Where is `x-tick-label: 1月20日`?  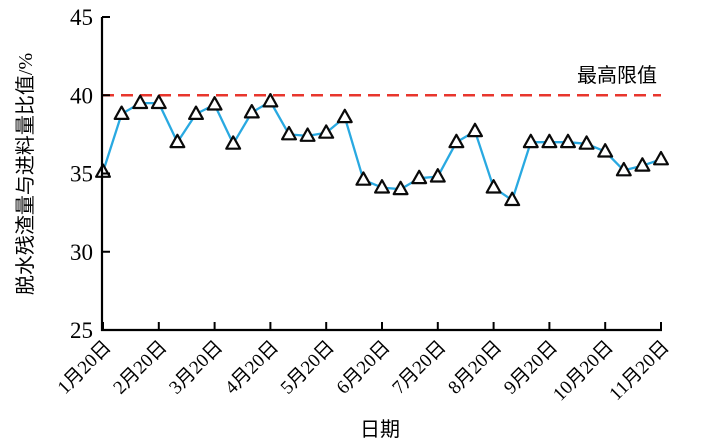 x-tick-label: 1月20日 is located at coordinates (85, 368).